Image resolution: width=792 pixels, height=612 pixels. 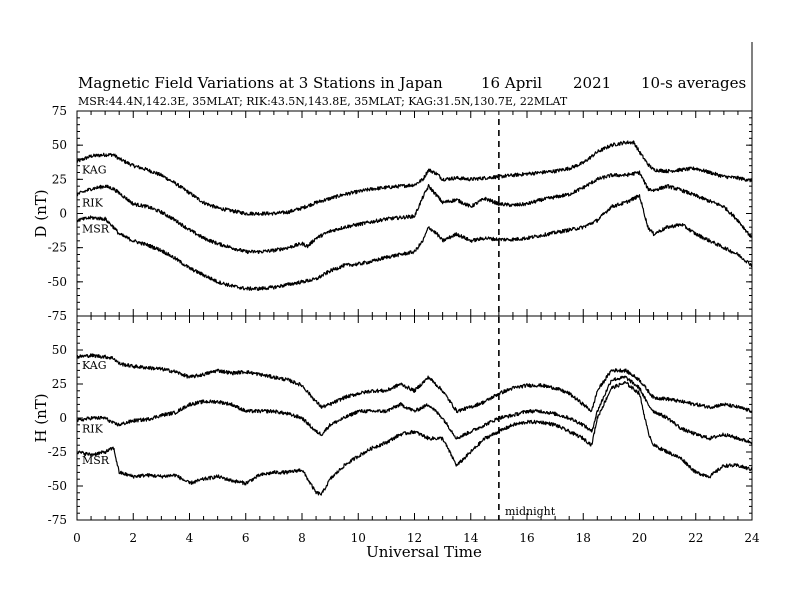 I want to click on x-tick-label: 10, so click(x=358, y=538).